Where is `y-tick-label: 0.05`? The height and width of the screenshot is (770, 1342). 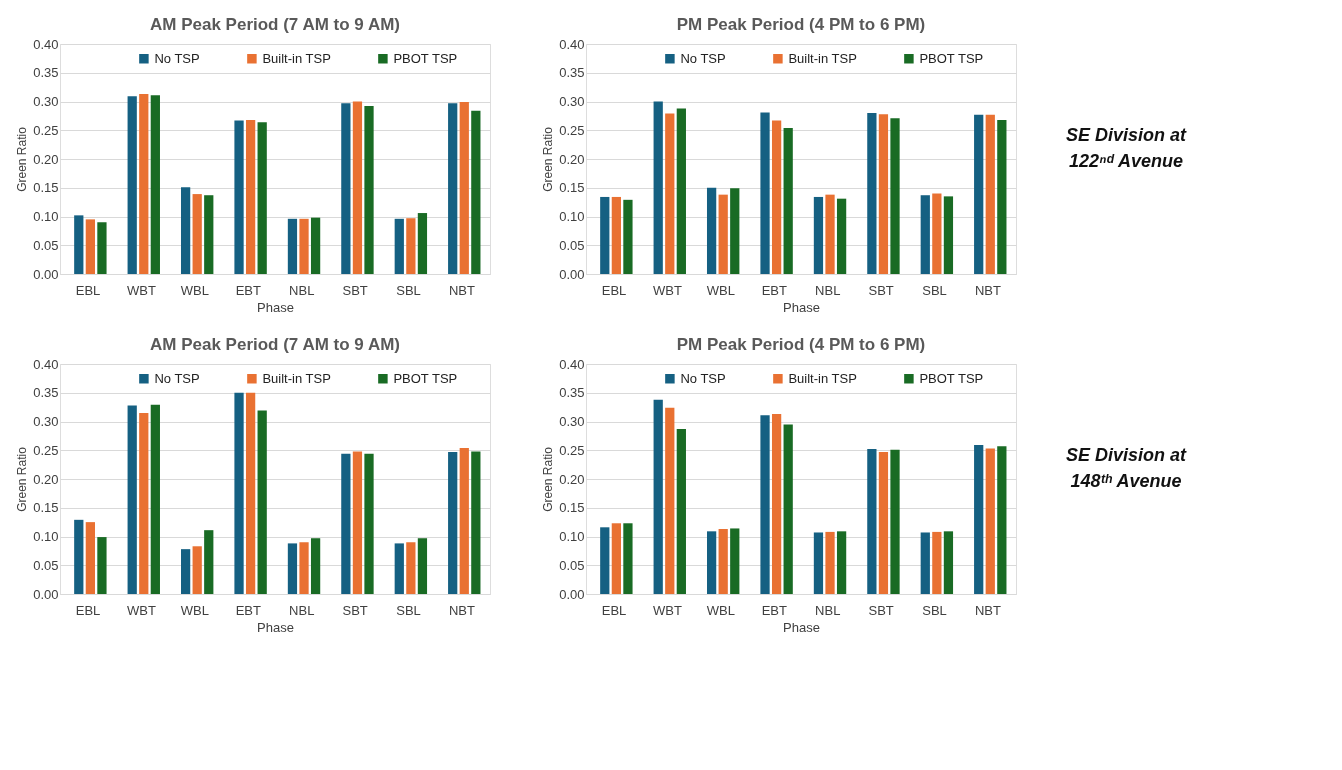 y-tick-label: 0.05 is located at coordinates (46, 245).